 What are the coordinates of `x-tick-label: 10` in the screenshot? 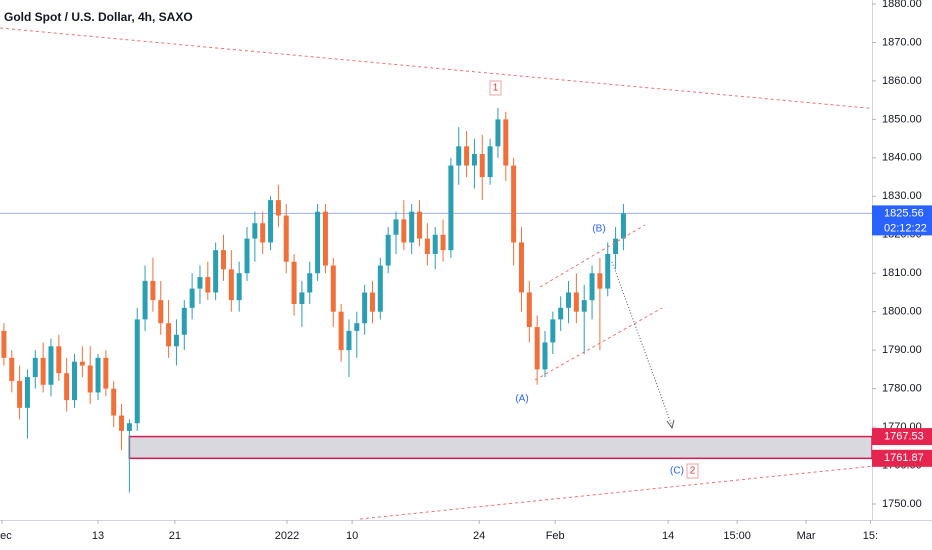 It's located at (352, 536).